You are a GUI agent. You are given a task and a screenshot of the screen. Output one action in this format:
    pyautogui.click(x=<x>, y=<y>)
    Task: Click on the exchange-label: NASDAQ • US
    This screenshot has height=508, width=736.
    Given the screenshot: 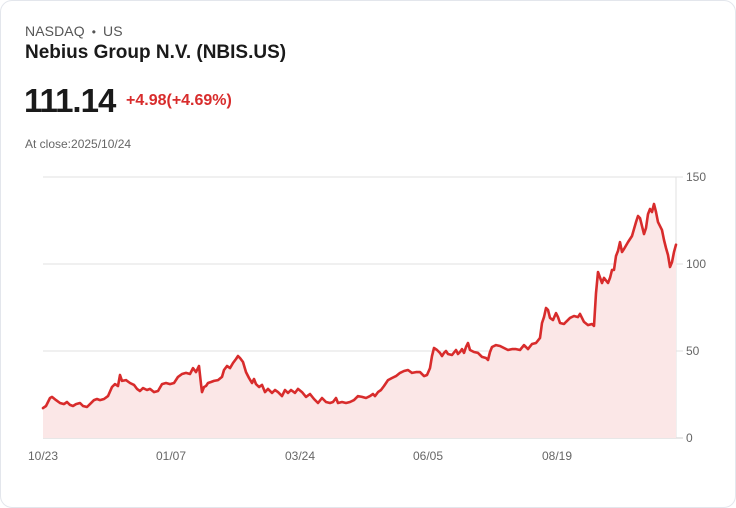 What is the action you would take?
    pyautogui.click(x=74, y=31)
    